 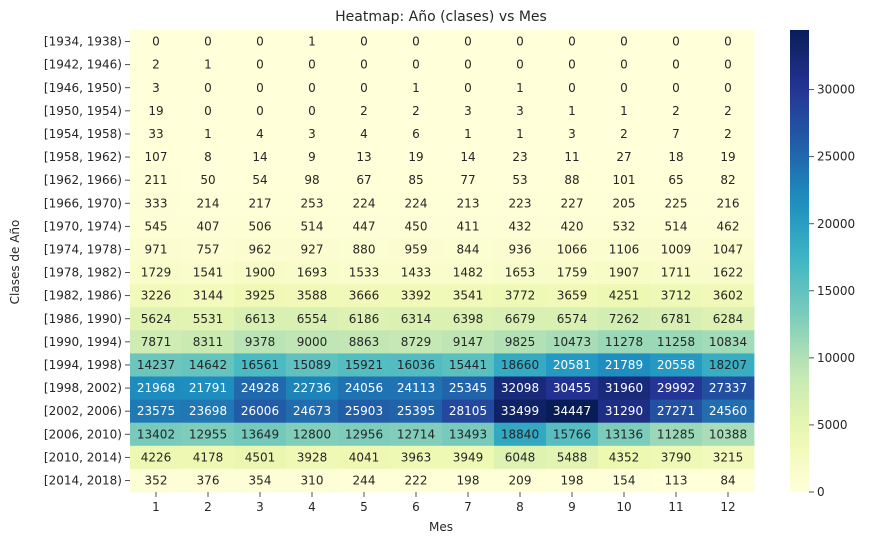 I want to click on colorbar-tick-label: 15000, so click(x=836, y=291).